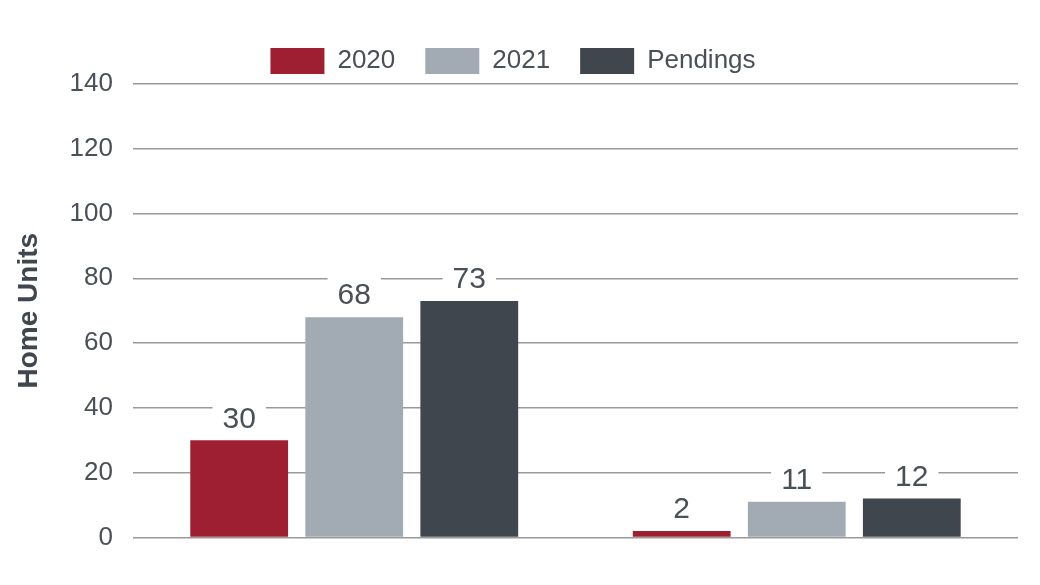 The width and height of the screenshot is (1040, 585). Describe the element at coordinates (469, 278) in the screenshot. I see `data-label: 73` at that location.